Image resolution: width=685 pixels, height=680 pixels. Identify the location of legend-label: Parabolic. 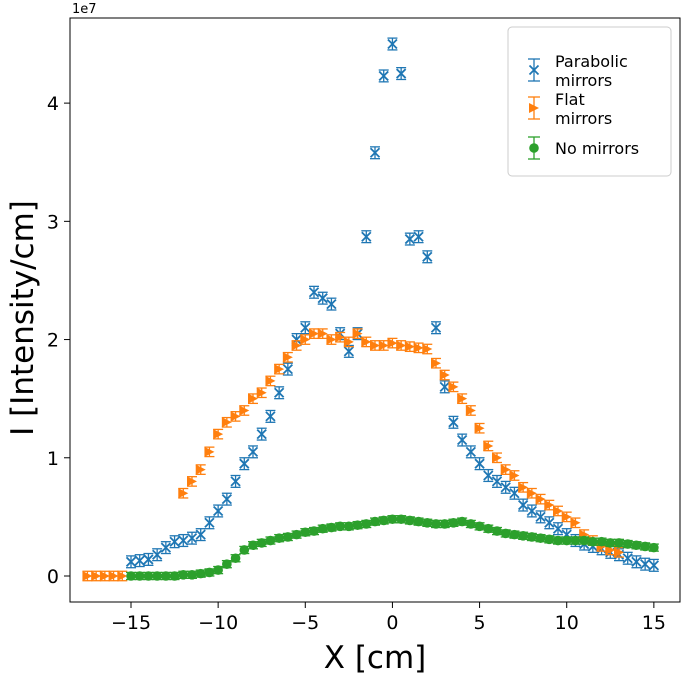
(591, 61).